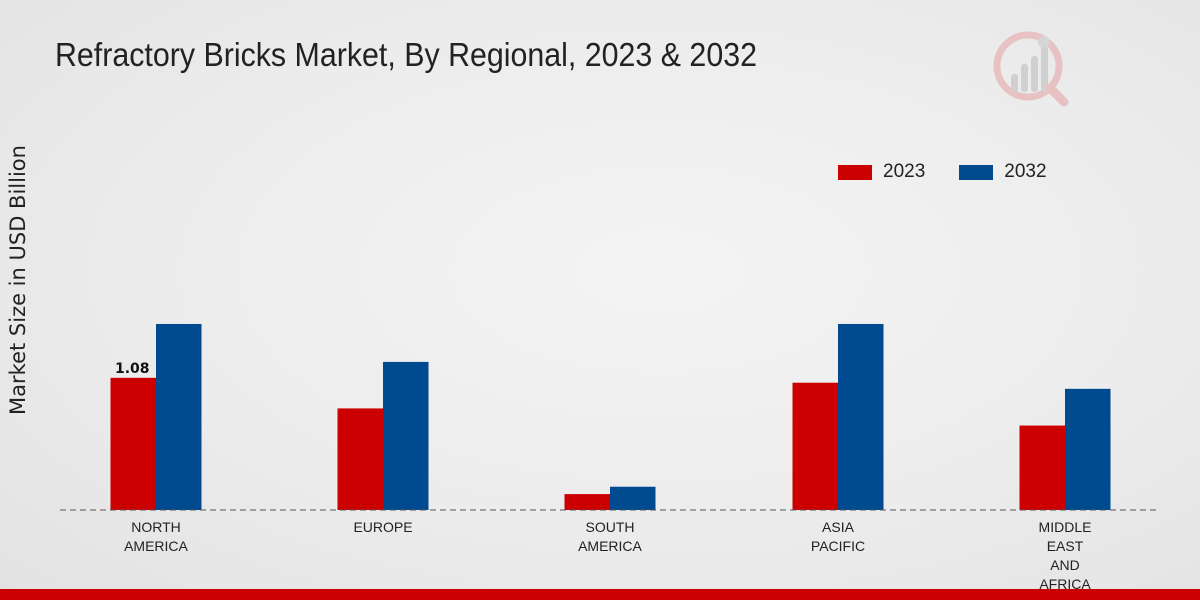 The width and height of the screenshot is (1200, 600). I want to click on legend-swatch-2023, so click(855, 172).